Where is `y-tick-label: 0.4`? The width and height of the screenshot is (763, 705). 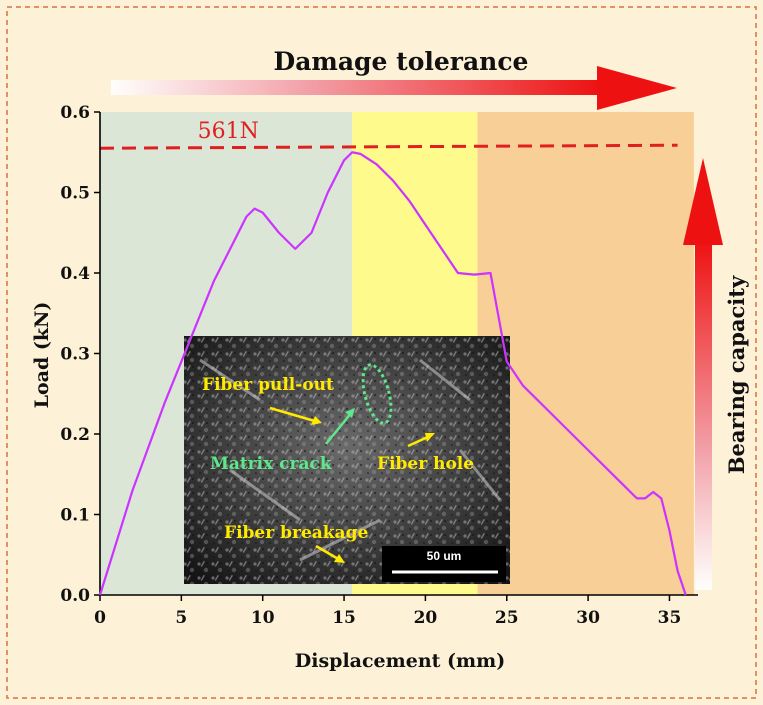
y-tick-label: 0.4 is located at coordinates (75, 274).